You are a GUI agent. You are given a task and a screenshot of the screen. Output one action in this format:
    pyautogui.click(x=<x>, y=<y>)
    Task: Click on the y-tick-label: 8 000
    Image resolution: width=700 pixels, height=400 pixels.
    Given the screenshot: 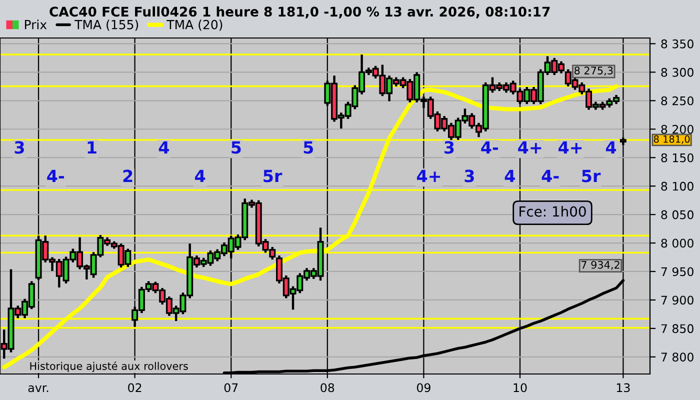 What is the action you would take?
    pyautogui.click(x=677, y=243)
    